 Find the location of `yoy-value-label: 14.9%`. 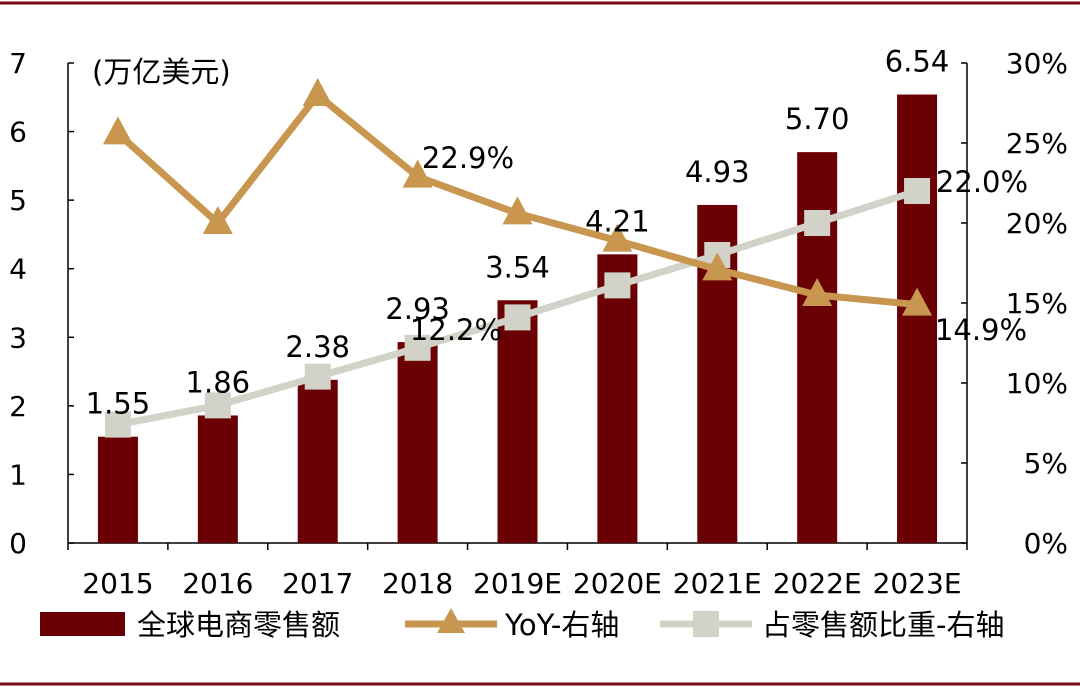

yoy-value-label: 14.9% is located at coordinates (981, 330).